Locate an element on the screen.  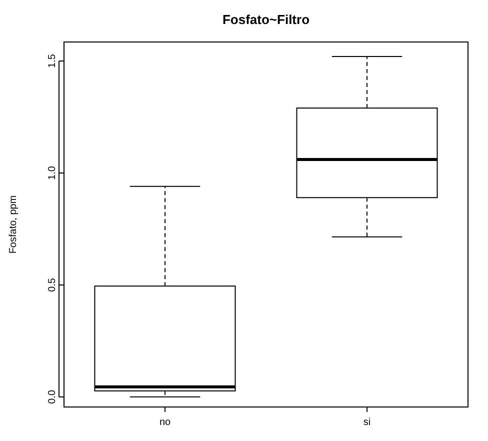
y-tick-label: 0.0 is located at coordinates (52, 397).